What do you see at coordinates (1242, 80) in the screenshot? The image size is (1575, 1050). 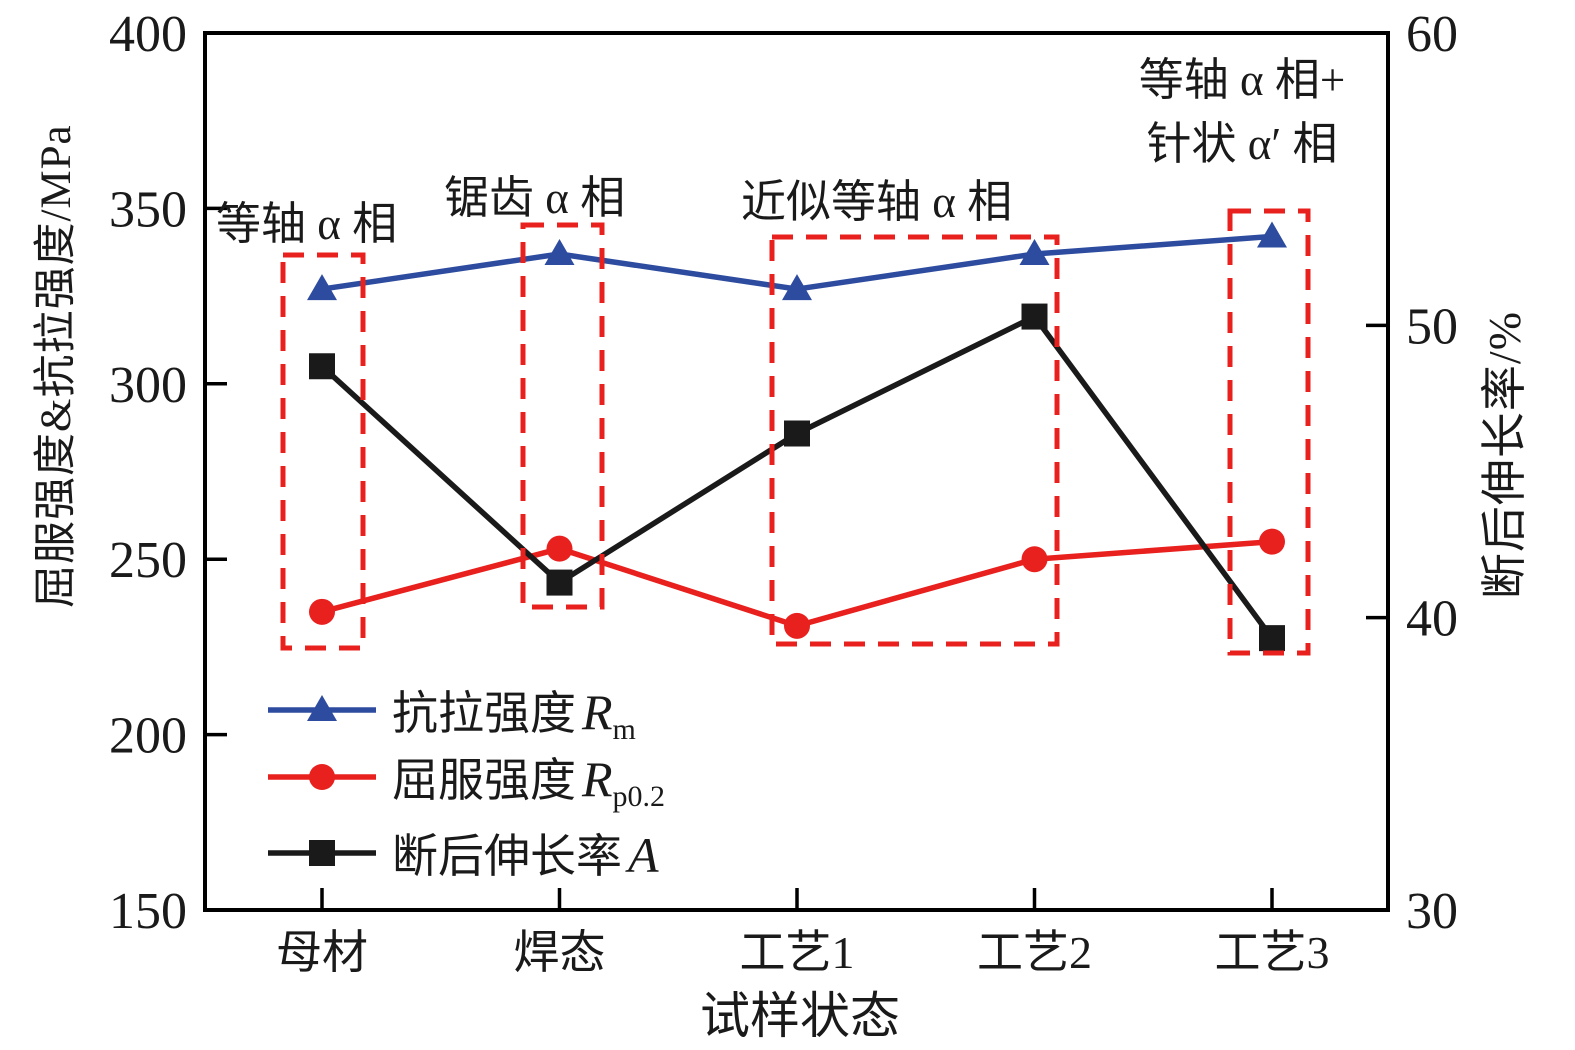 I see `annotation-line-1: 等轴 α 相+` at bounding box center [1242, 80].